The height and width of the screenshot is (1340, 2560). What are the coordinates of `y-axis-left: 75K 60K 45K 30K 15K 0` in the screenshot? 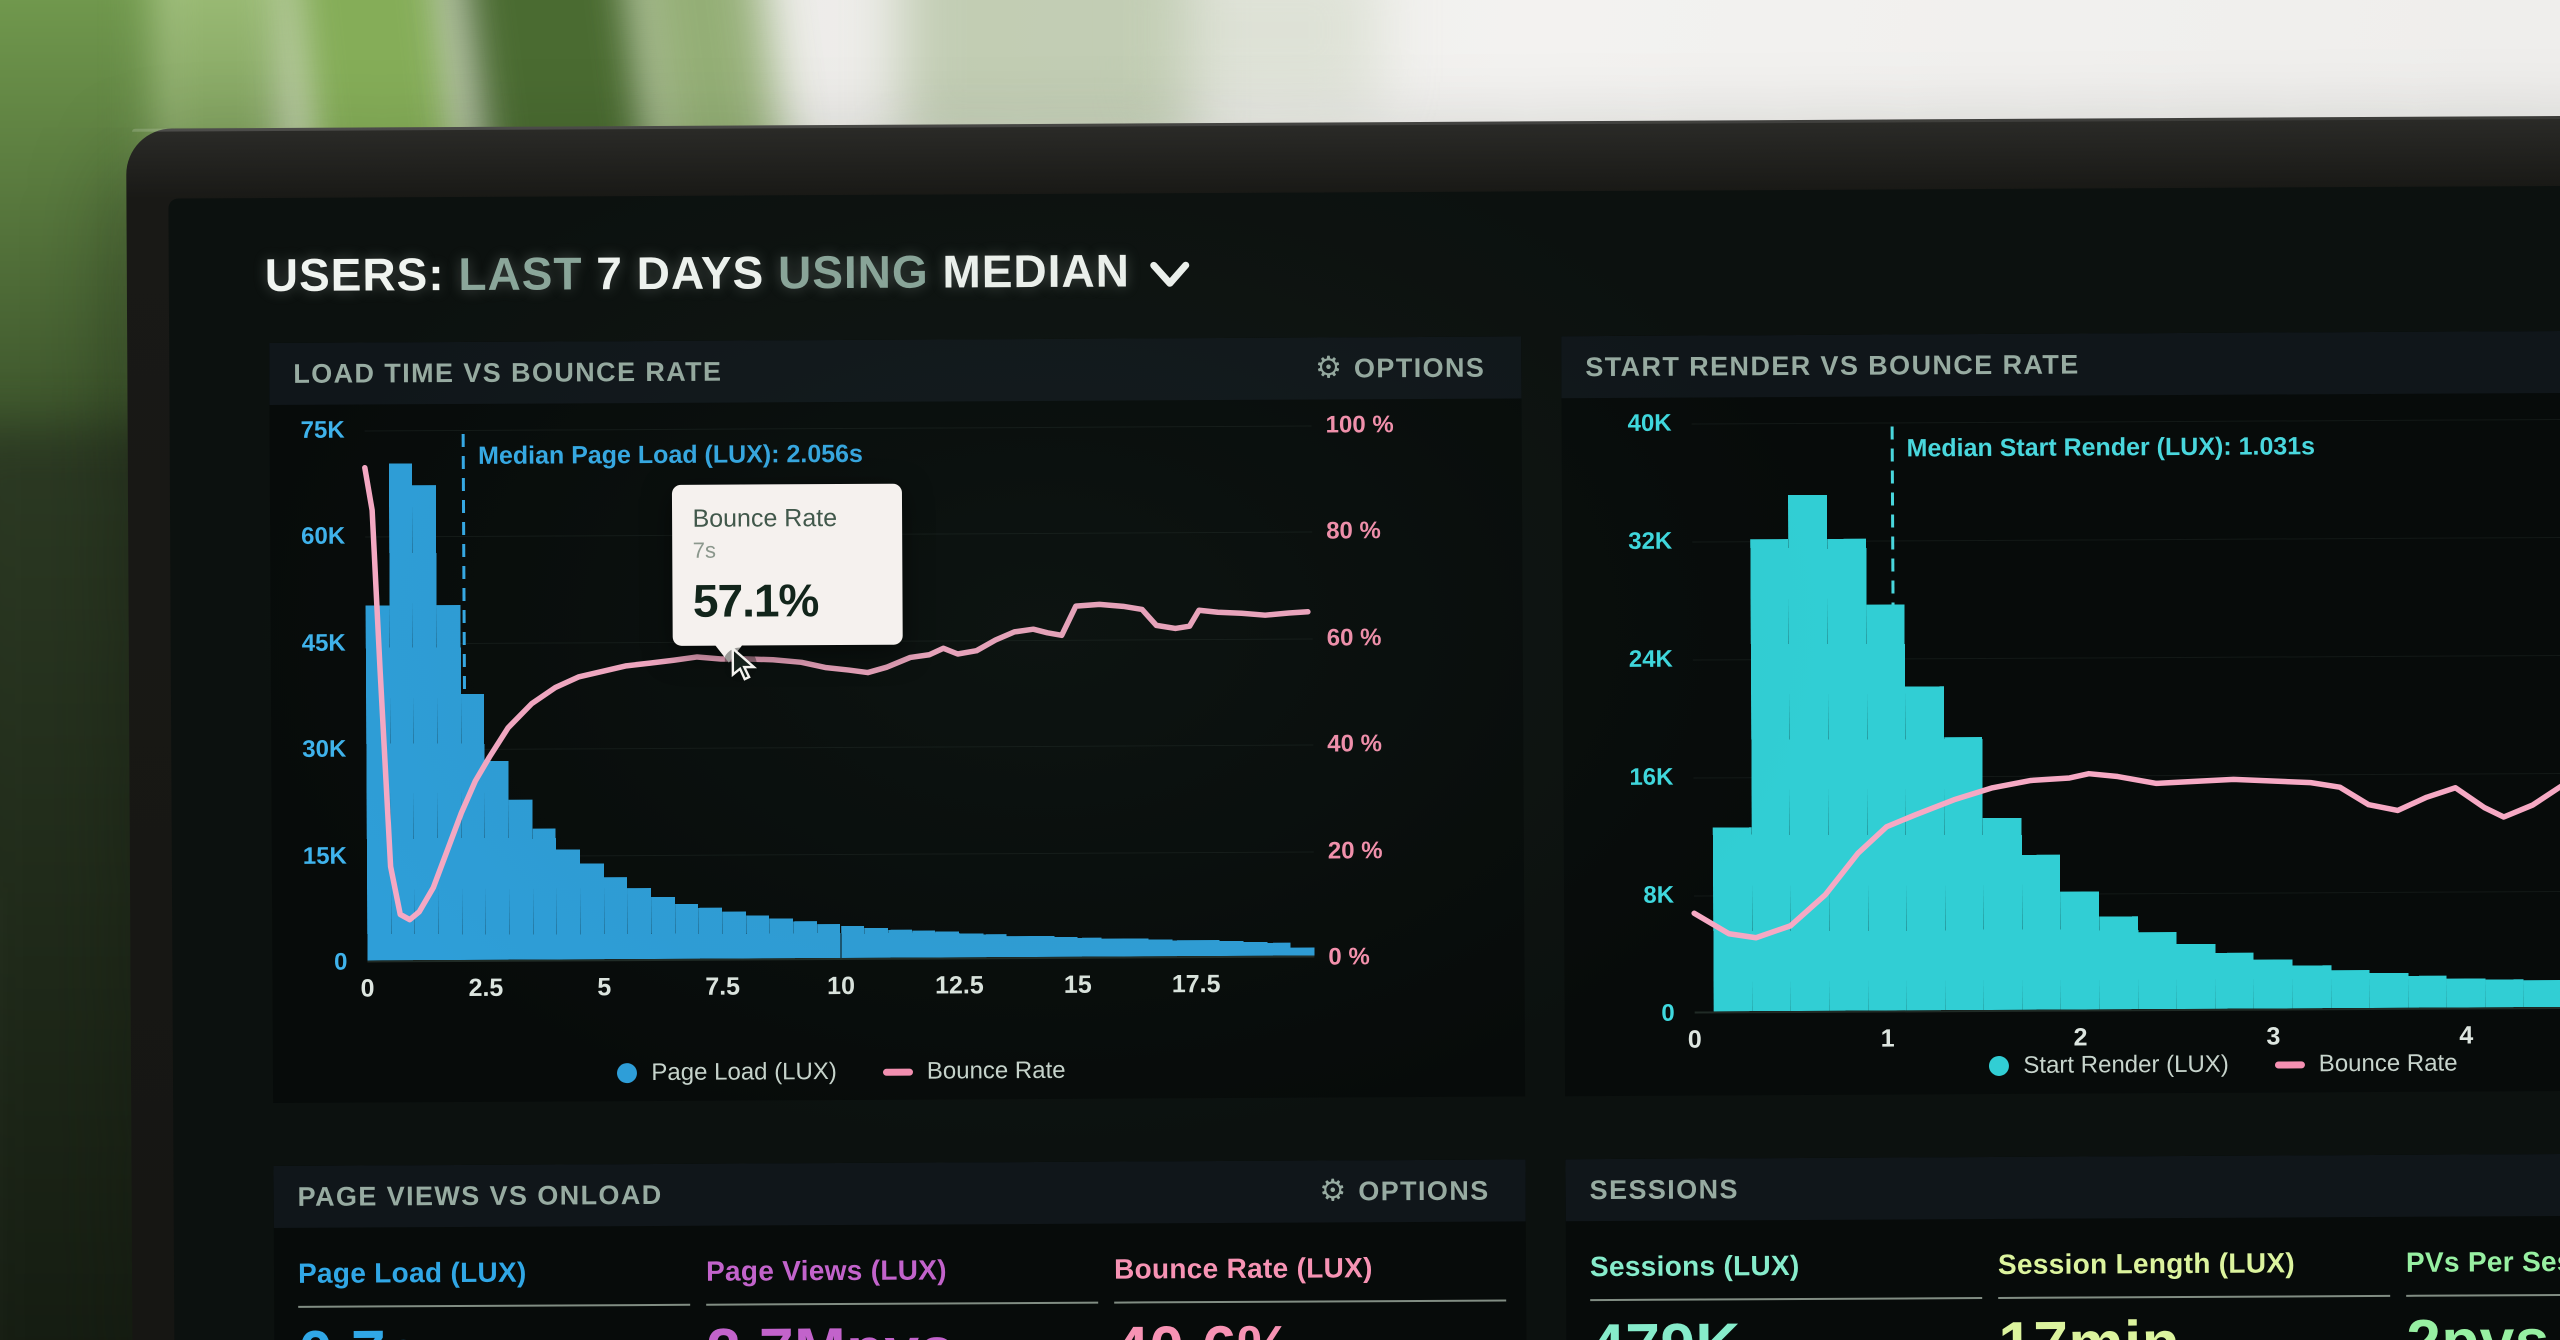 It's located at (319, 696).